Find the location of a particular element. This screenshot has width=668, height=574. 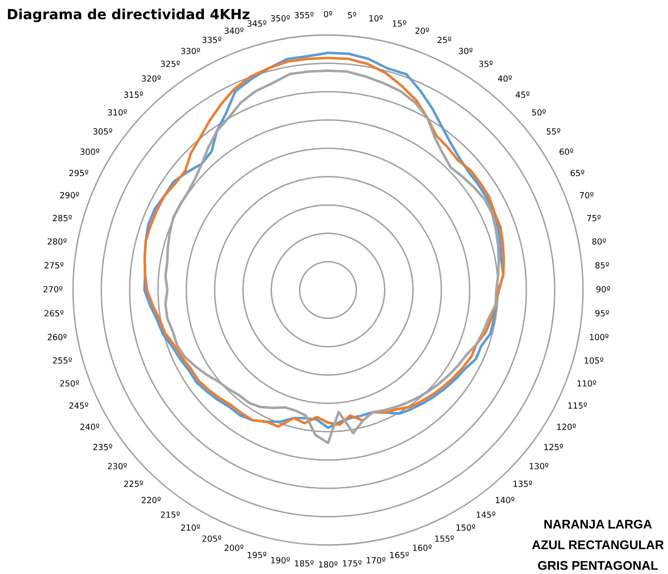

spoke-label: 340º is located at coordinates (234, 31).